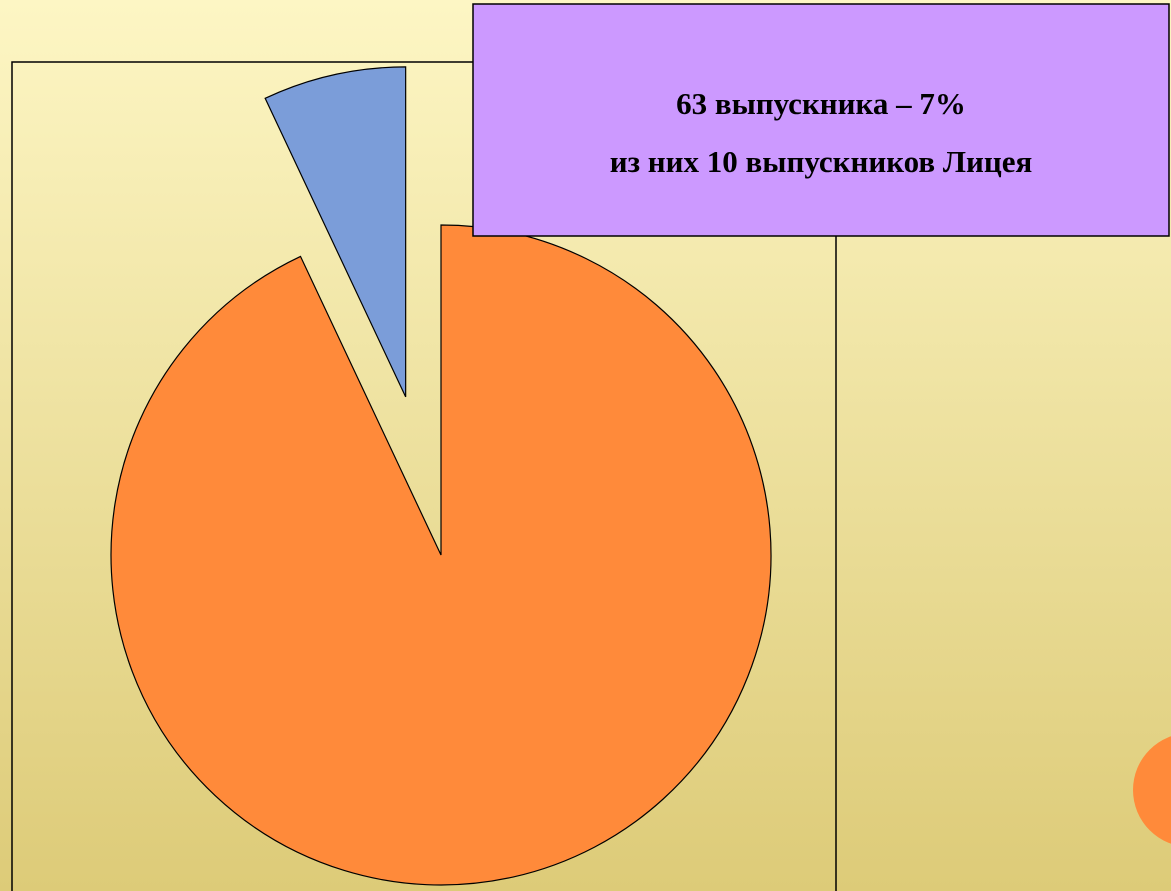 This screenshot has width=1171, height=891. I want to click on decor-circle, so click(1152, 790).